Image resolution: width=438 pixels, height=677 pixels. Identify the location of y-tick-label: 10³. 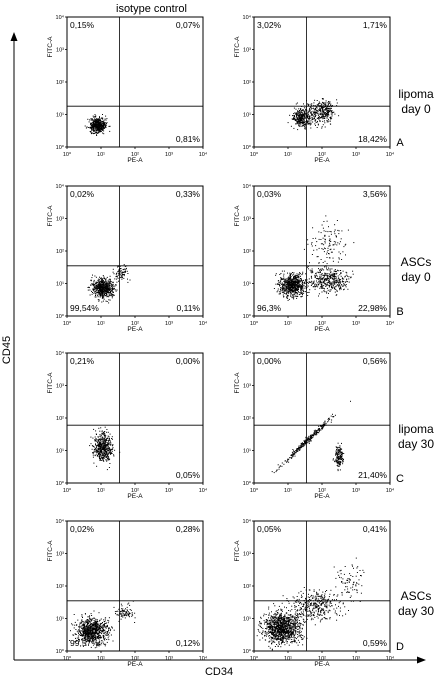
(247, 387).